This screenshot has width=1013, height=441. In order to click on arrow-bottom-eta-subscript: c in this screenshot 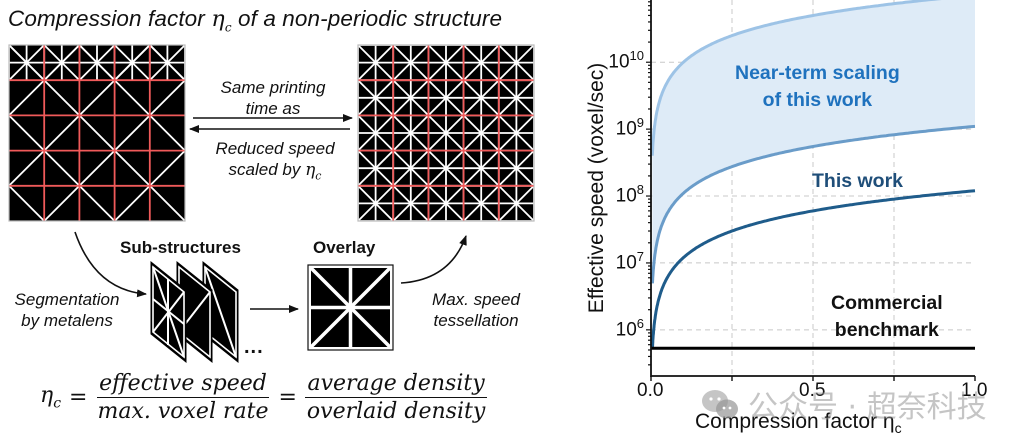, I will do `click(318, 176)`.